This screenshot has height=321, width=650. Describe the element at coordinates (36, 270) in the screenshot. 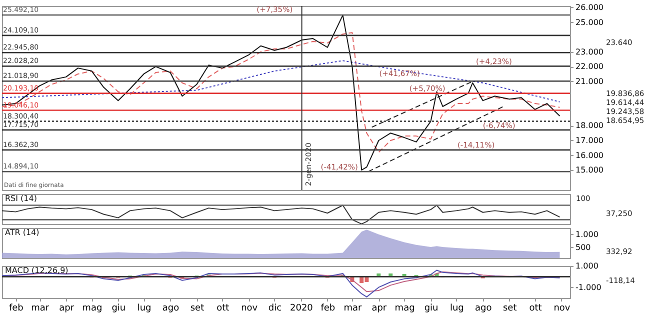

I see `chart-title: MACD (12,26,9)` at that location.